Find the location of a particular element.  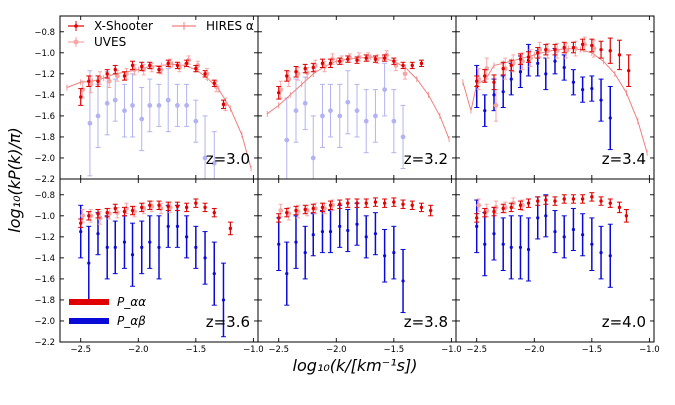

y-tick-label: −0.8 is located at coordinates (44, 196).